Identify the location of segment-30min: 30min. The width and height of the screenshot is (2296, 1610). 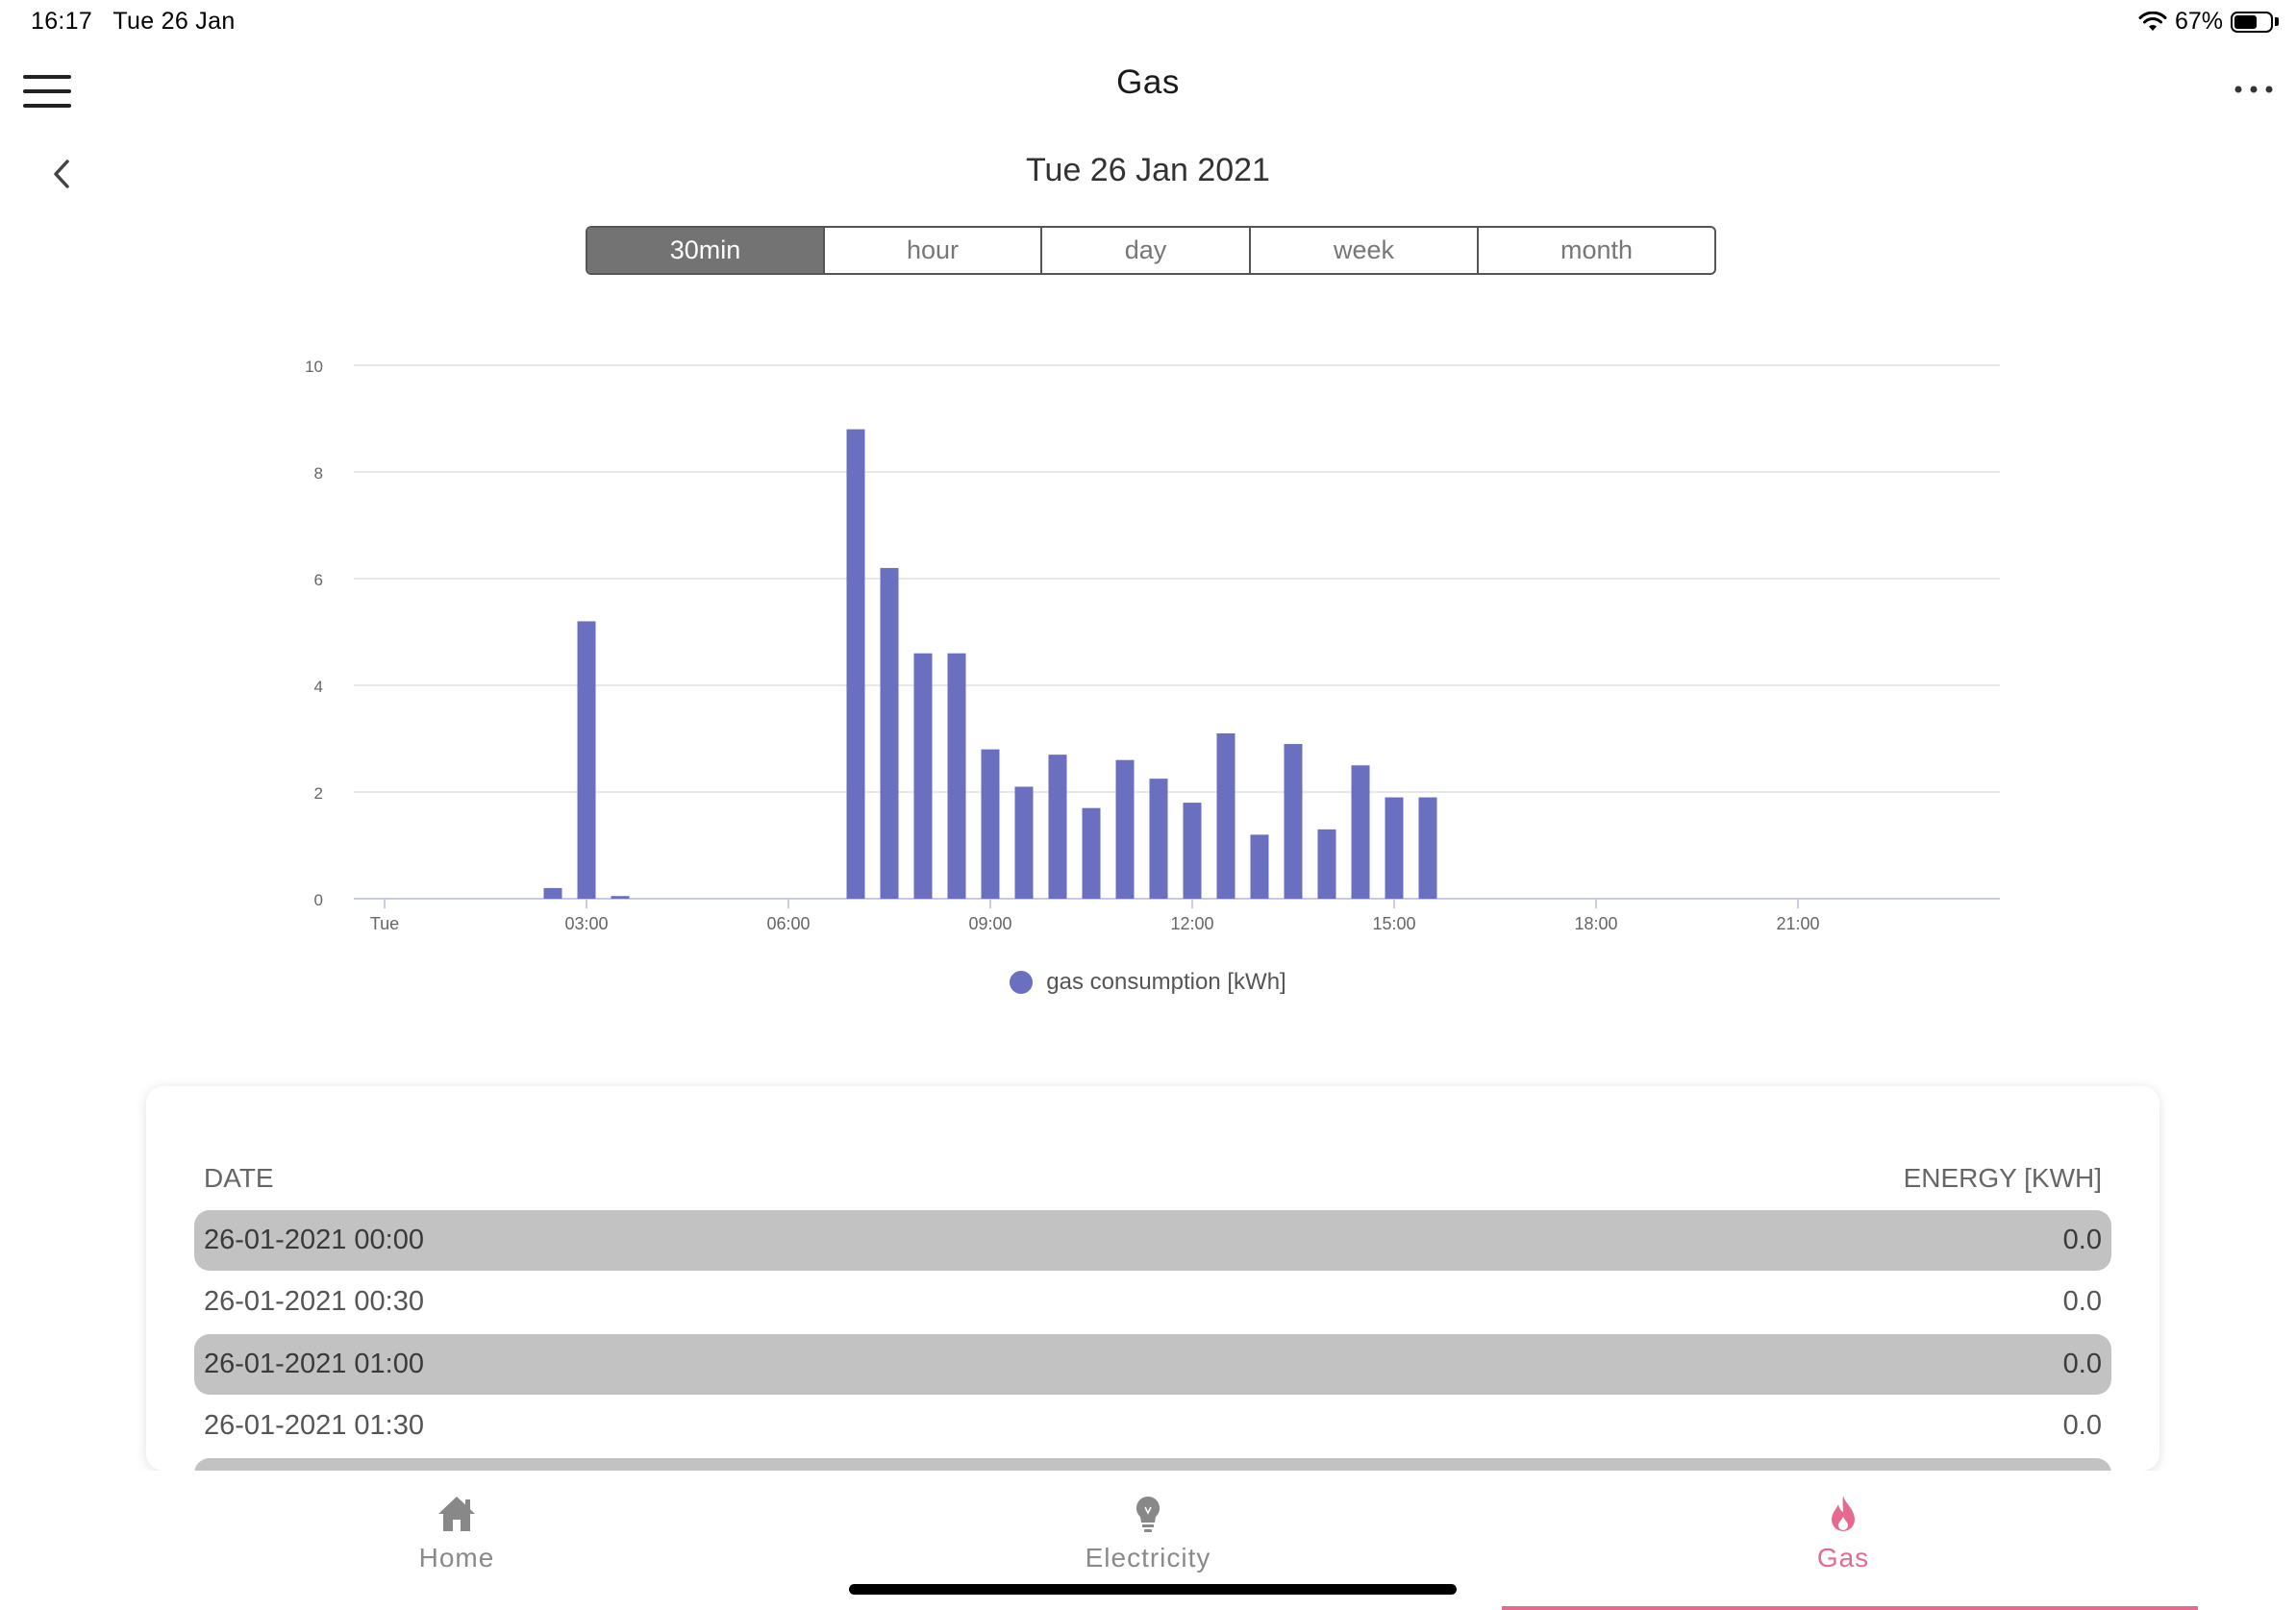
(706, 250).